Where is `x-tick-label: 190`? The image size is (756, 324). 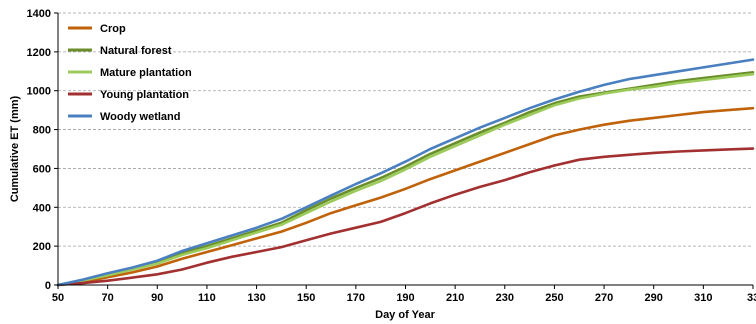 x-tick-label: 190 is located at coordinates (405, 298).